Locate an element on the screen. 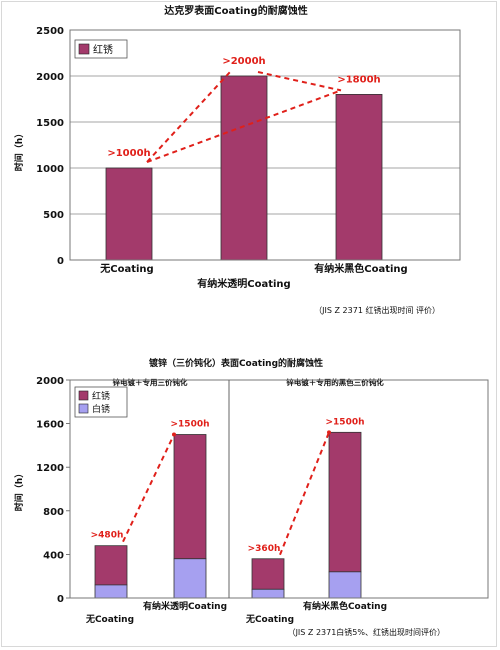 The width and height of the screenshot is (500, 650). chart2-legend-swatch-red-rust is located at coordinates (83, 395).